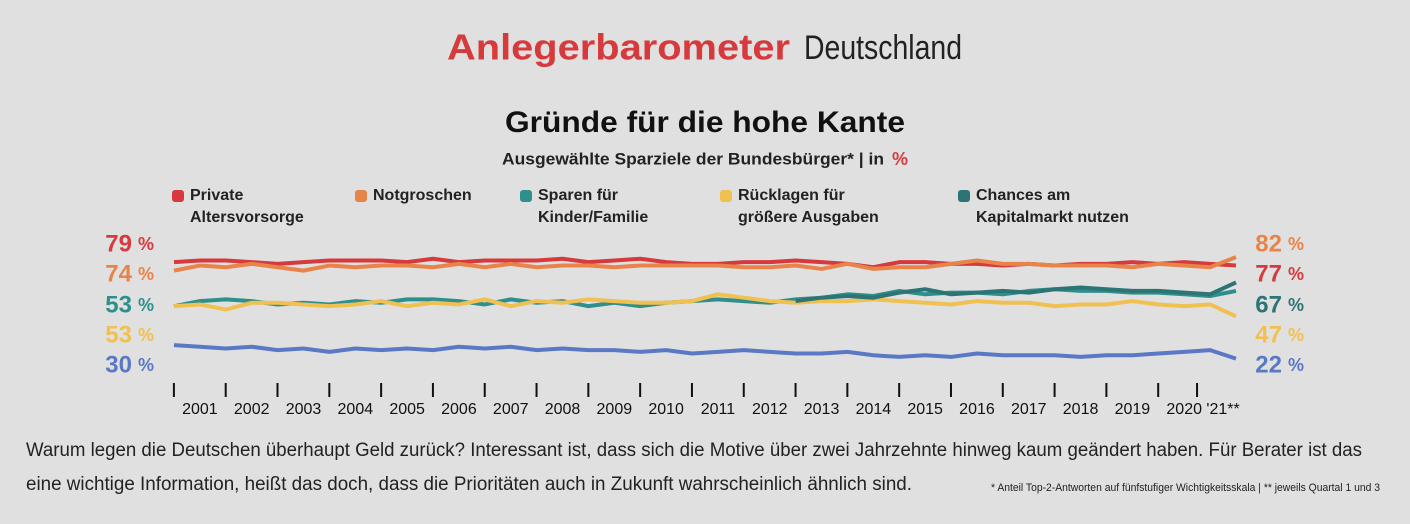  I want to click on legend-entry: Chances am Kapitalmarkt nutzen, so click(1052, 206).